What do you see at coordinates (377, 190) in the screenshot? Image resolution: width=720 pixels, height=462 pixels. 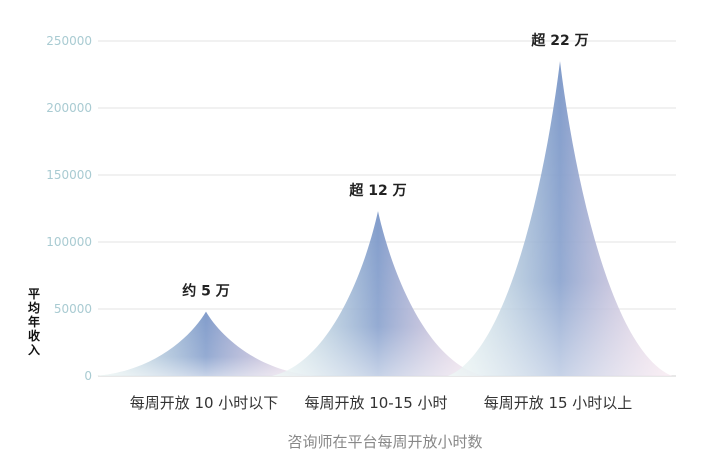 I see `data-label: 超 12 万` at bounding box center [377, 190].